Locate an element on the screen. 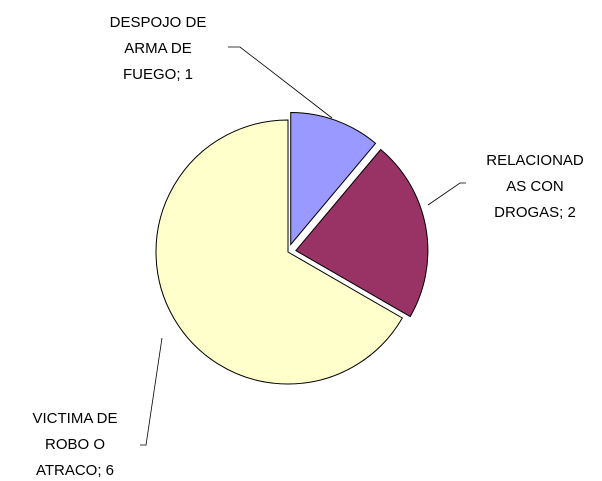  data-label: VICTIMA DE ROBO O ATRACO; 6 is located at coordinates (74, 444).